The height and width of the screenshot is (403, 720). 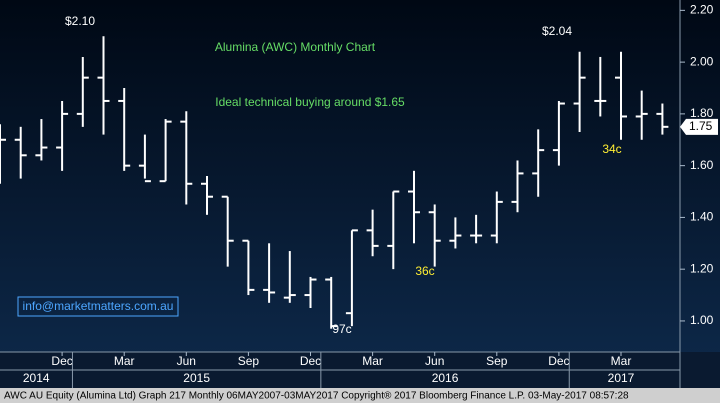 What do you see at coordinates (557, 31) in the screenshot?
I see `annotation: $2.04` at bounding box center [557, 31].